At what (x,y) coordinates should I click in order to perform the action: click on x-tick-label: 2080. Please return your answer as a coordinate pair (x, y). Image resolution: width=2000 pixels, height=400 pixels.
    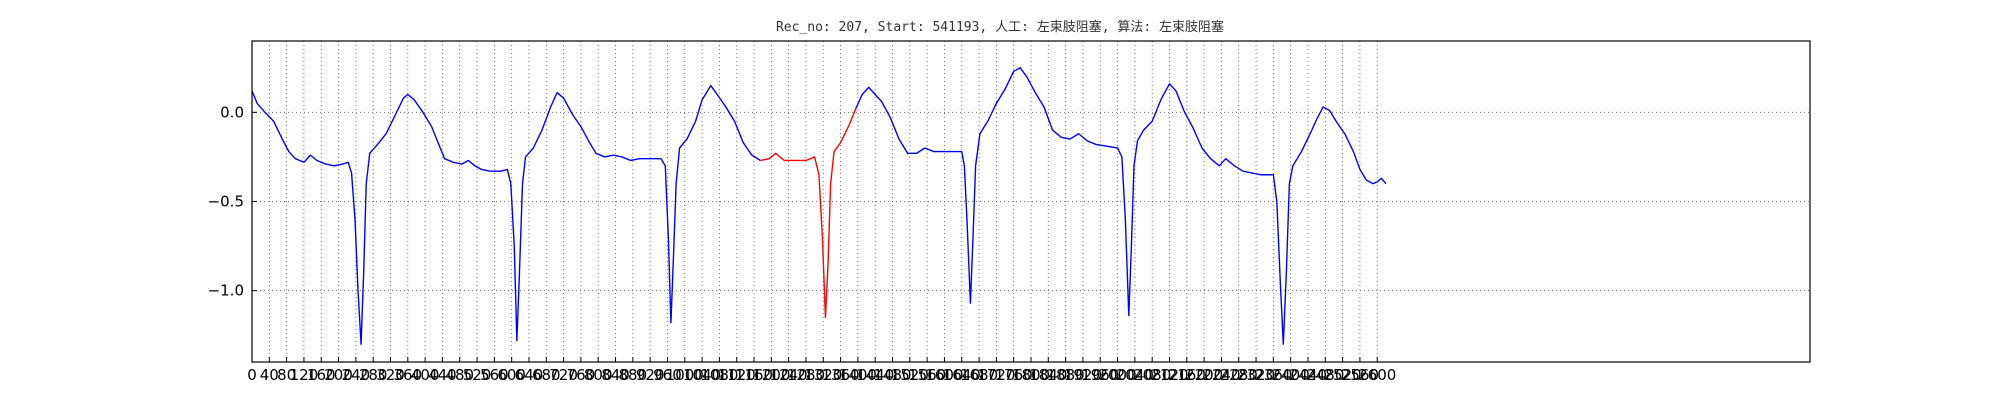
    Looking at the image, I should click on (1152, 375).